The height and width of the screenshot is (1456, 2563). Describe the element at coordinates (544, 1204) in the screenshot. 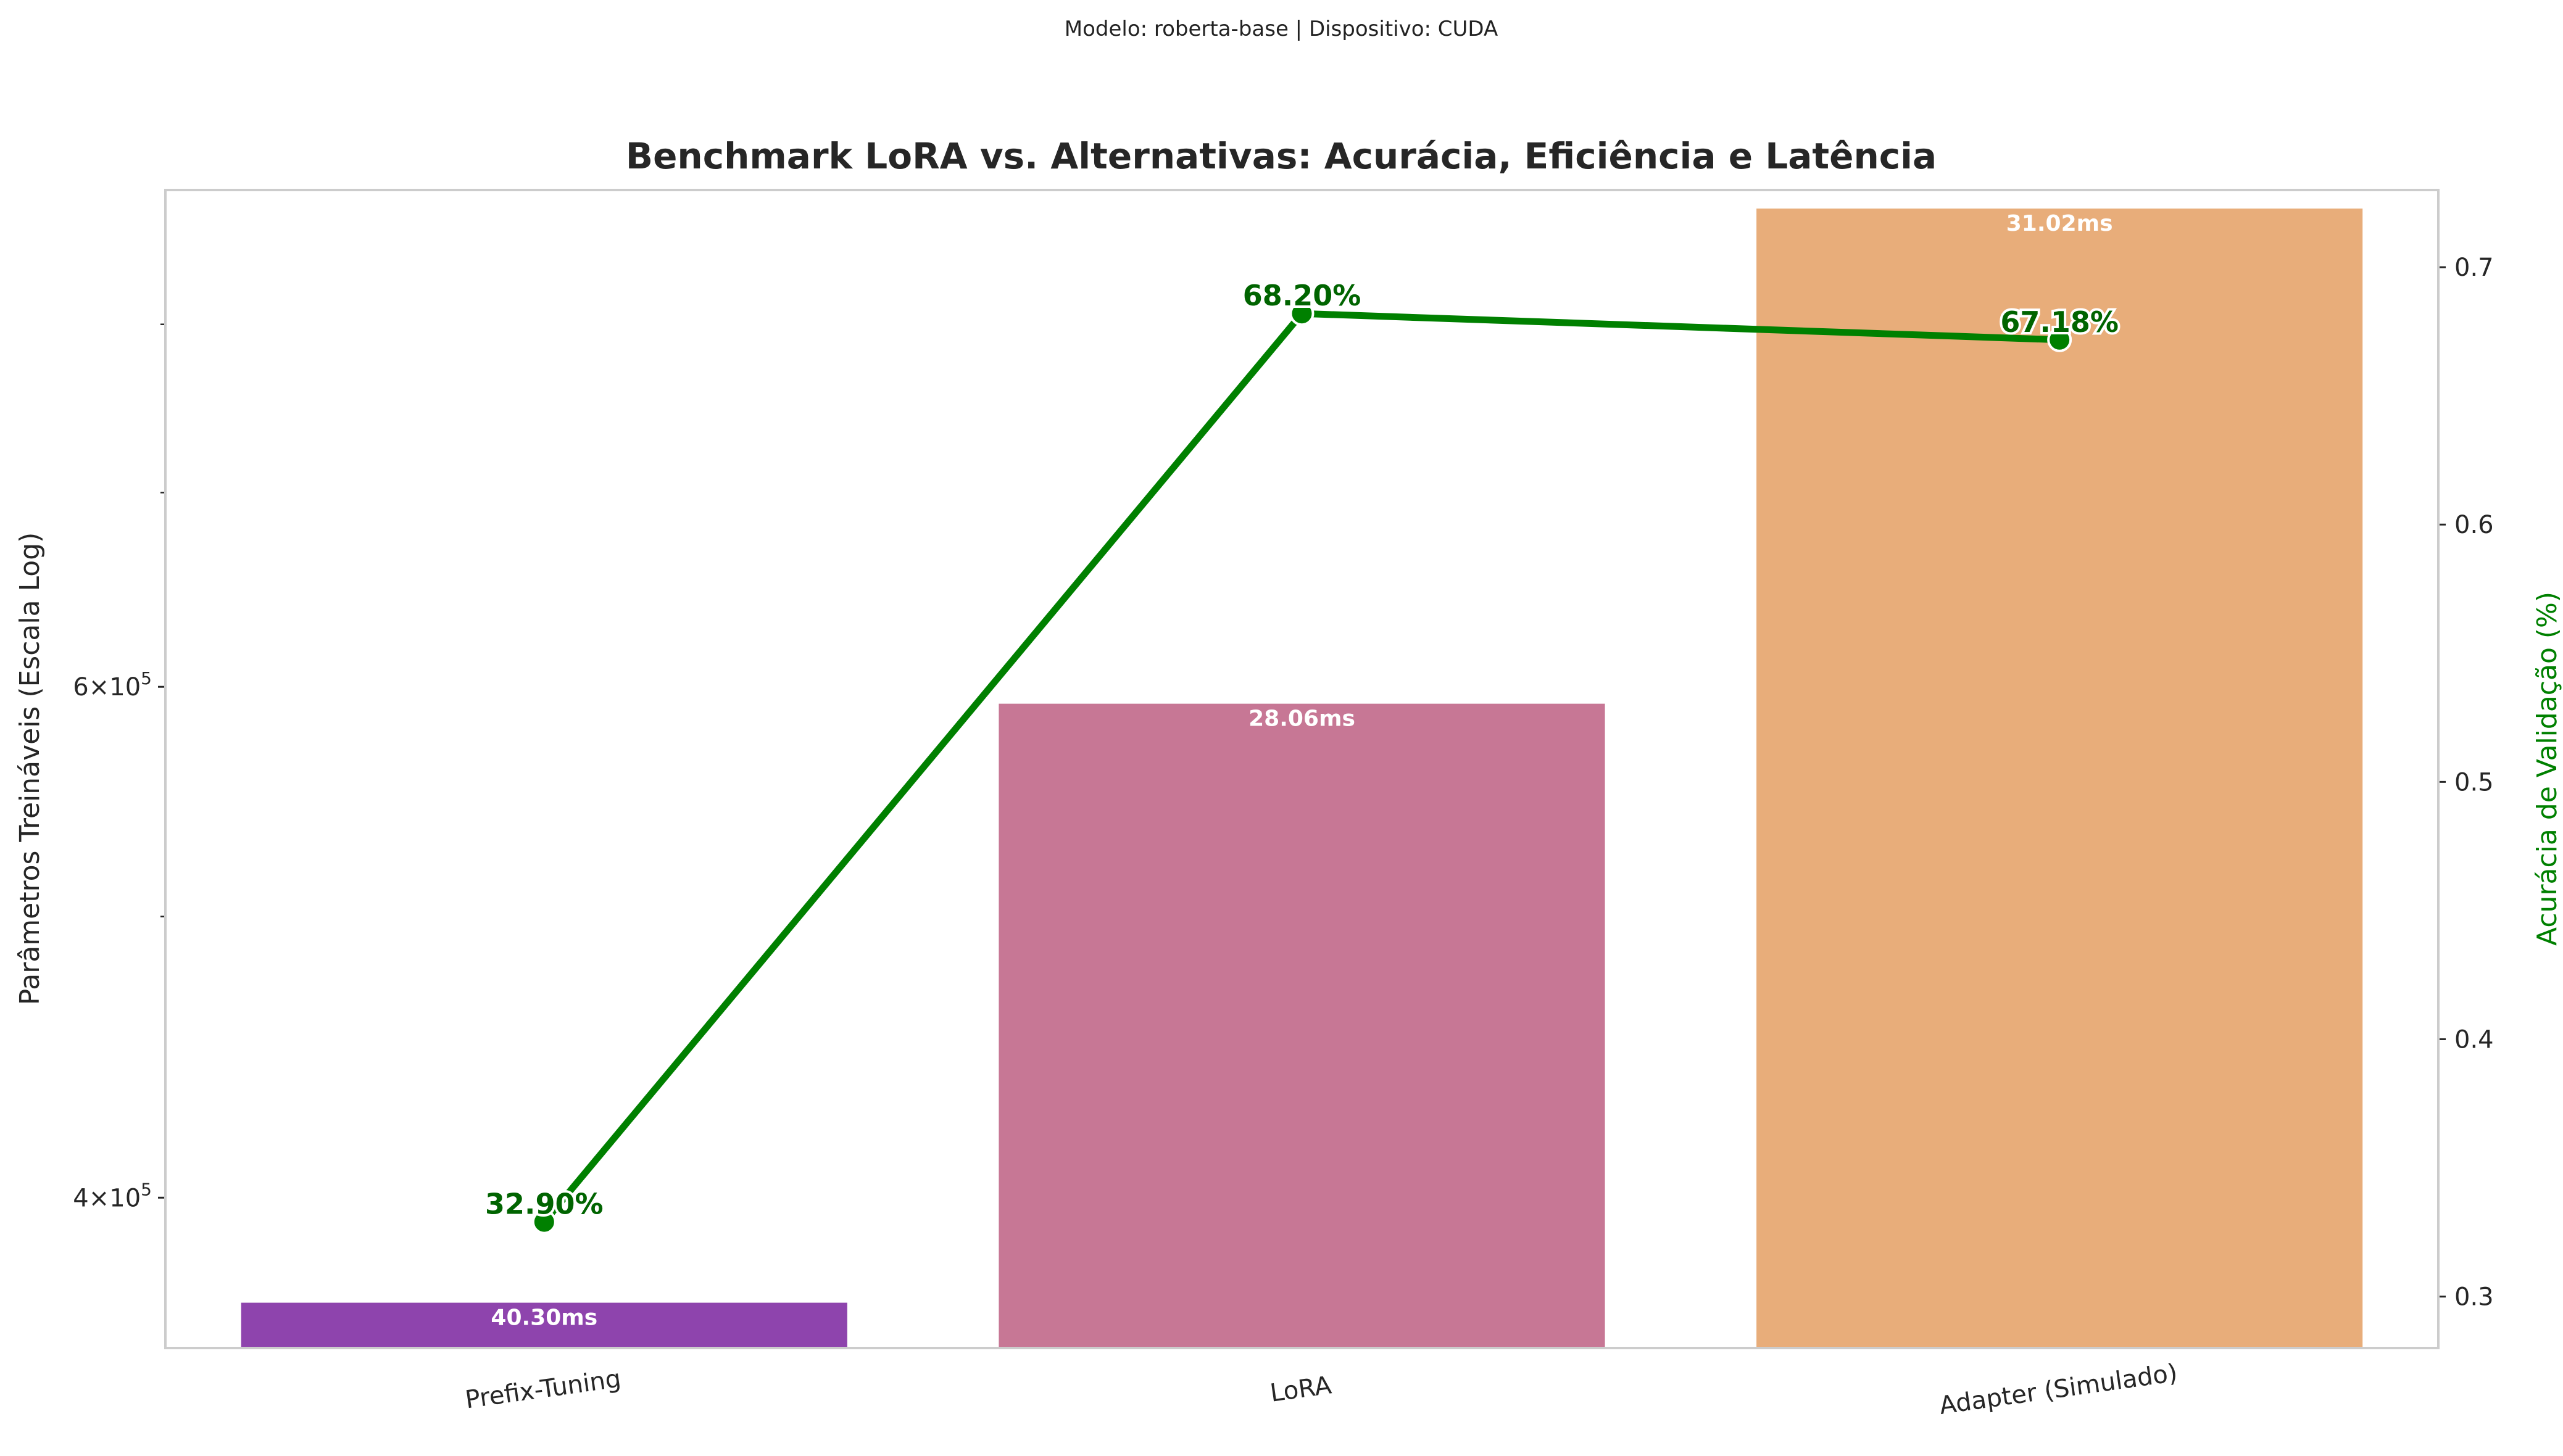

I see `accuracy-label: 32.90%` at that location.